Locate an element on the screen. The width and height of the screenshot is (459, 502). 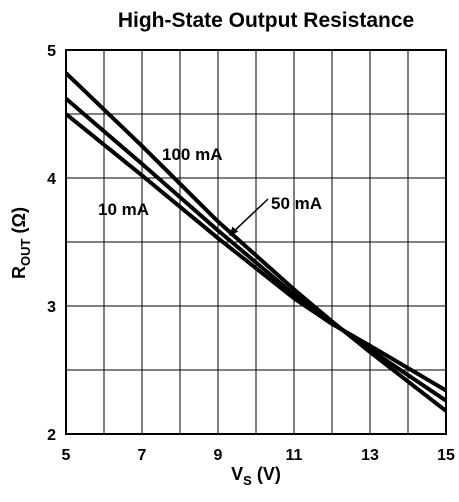
chart-title: High-State Output Resistance is located at coordinates (266, 20).